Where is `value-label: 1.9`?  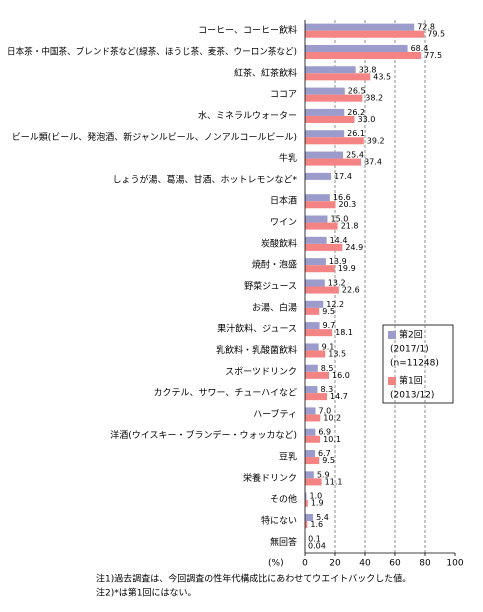
value-label: 1.9 is located at coordinates (317, 503).